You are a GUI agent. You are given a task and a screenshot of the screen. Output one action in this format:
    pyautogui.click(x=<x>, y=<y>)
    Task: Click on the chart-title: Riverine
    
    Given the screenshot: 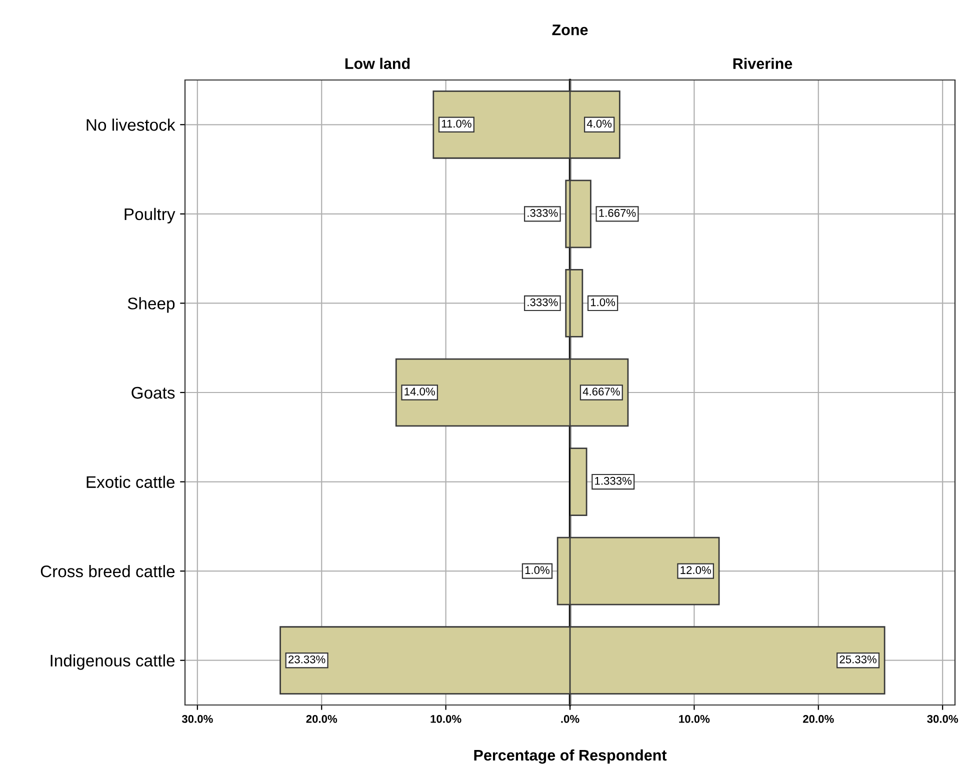 What is the action you would take?
    pyautogui.click(x=762, y=64)
    